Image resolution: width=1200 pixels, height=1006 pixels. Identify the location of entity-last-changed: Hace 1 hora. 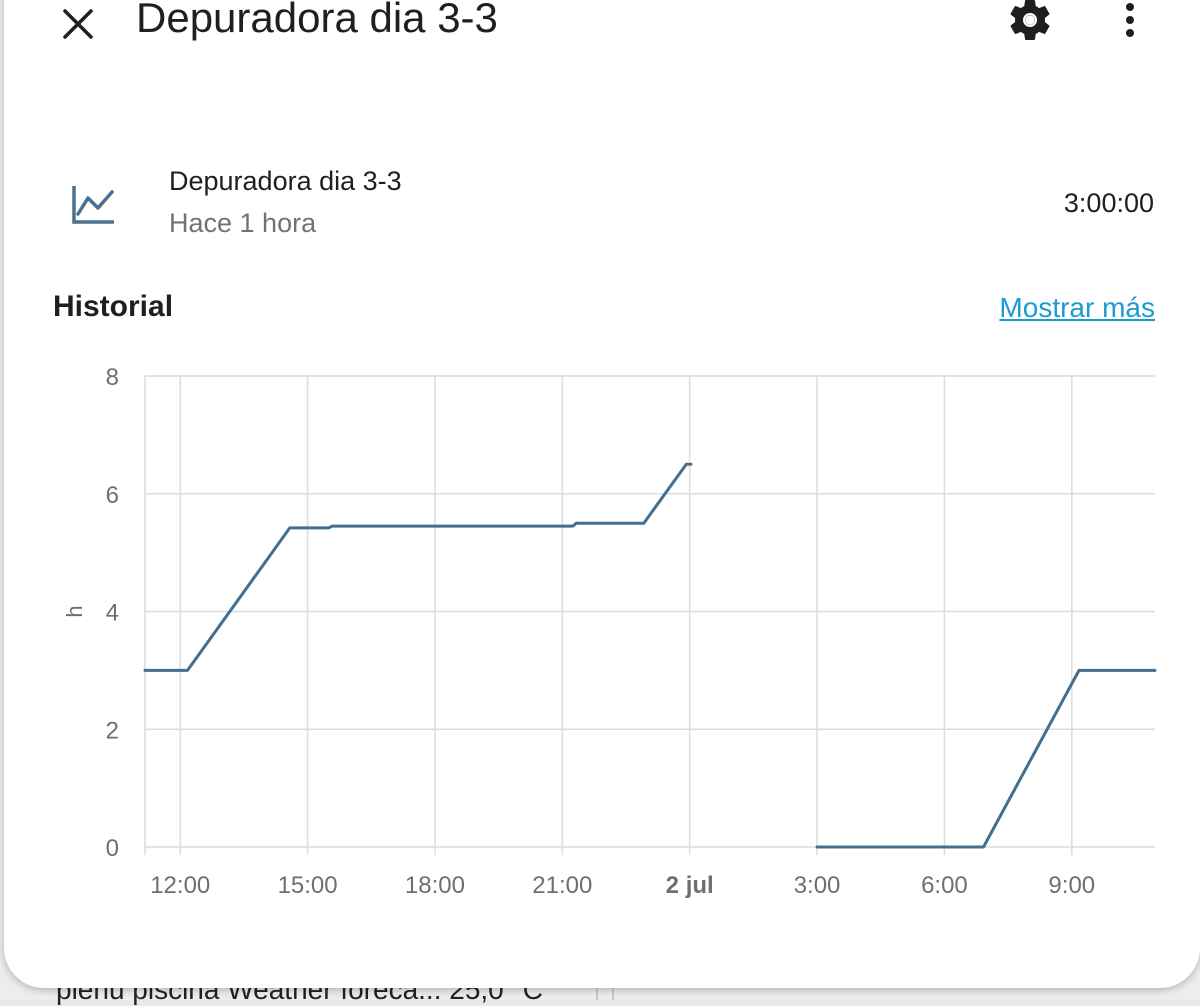
(243, 223).